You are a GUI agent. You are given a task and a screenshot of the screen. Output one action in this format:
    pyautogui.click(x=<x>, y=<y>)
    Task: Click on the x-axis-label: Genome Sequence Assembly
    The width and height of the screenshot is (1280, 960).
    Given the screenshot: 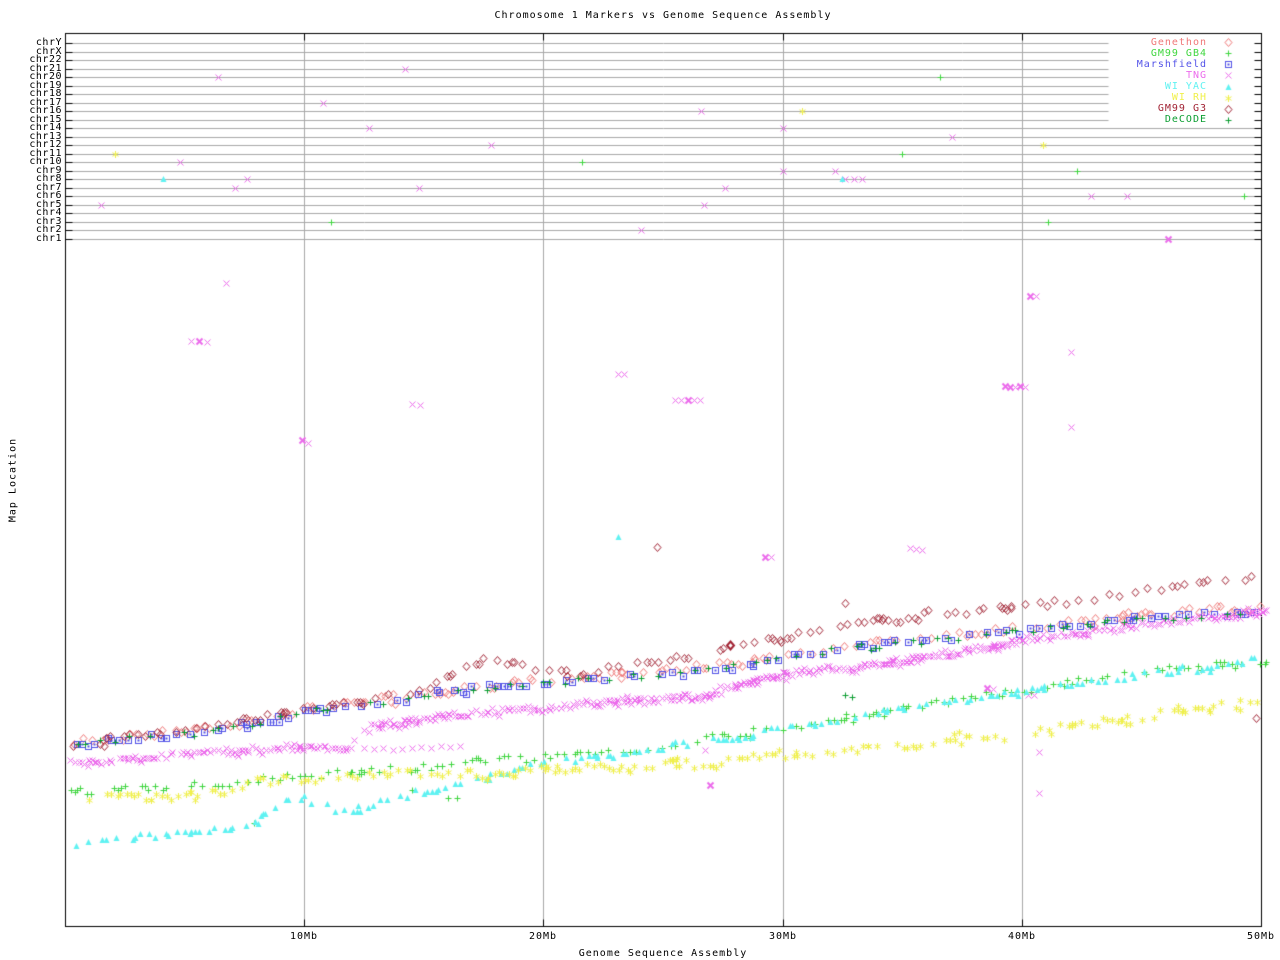 What is the action you would take?
    pyautogui.click(x=663, y=953)
    